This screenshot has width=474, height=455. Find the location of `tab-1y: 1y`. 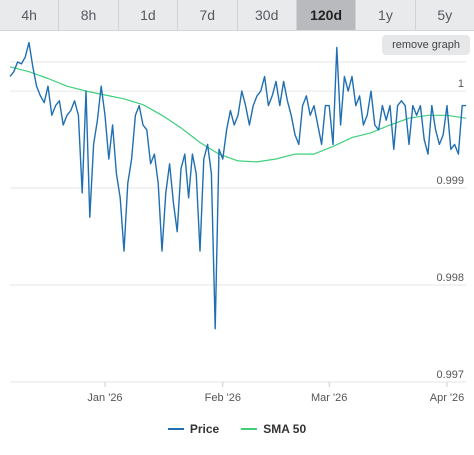

tab-1y: 1y is located at coordinates (386, 15).